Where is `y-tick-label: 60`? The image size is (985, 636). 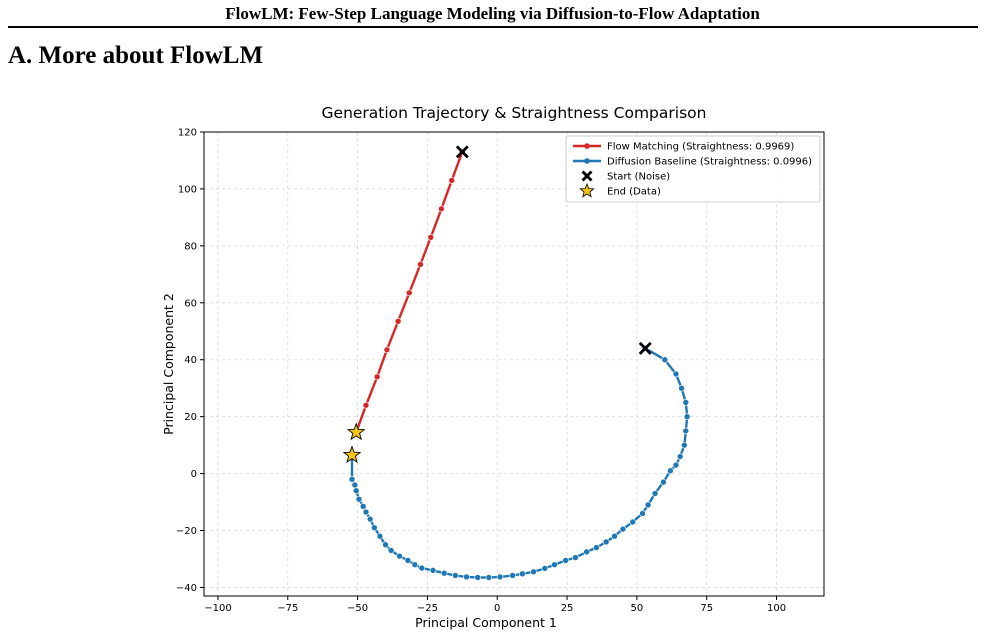 y-tick-label: 60 is located at coordinates (190, 303).